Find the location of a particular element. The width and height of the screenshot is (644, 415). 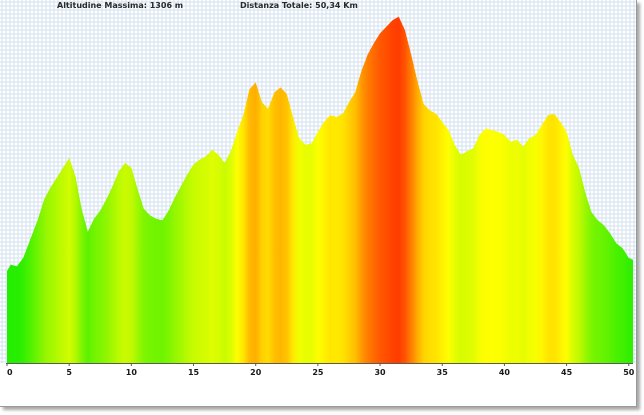

x-tick-label: 45 is located at coordinates (567, 372).